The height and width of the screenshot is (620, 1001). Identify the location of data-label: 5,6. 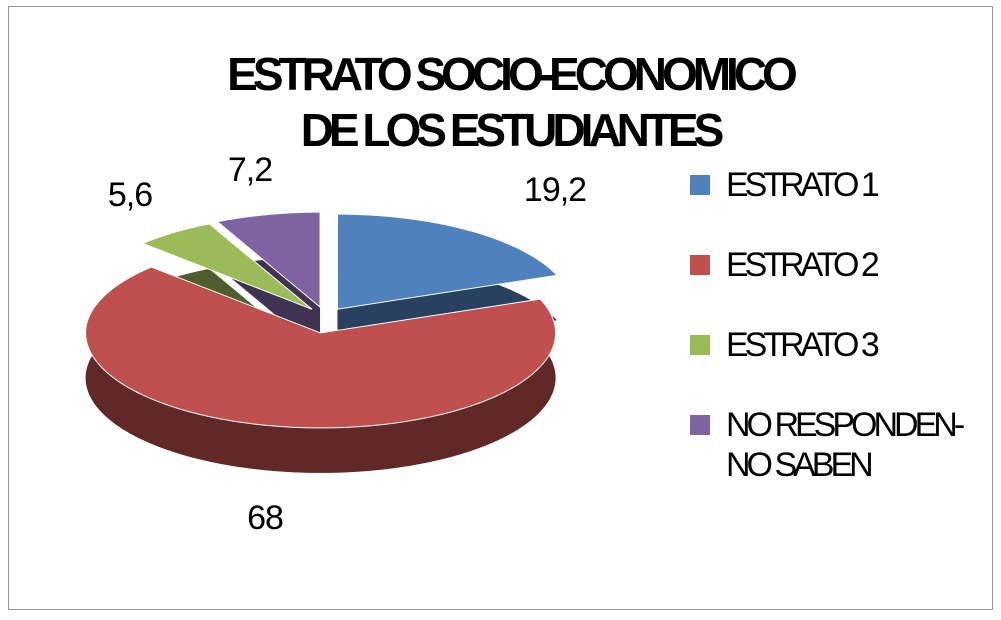
(130, 195).